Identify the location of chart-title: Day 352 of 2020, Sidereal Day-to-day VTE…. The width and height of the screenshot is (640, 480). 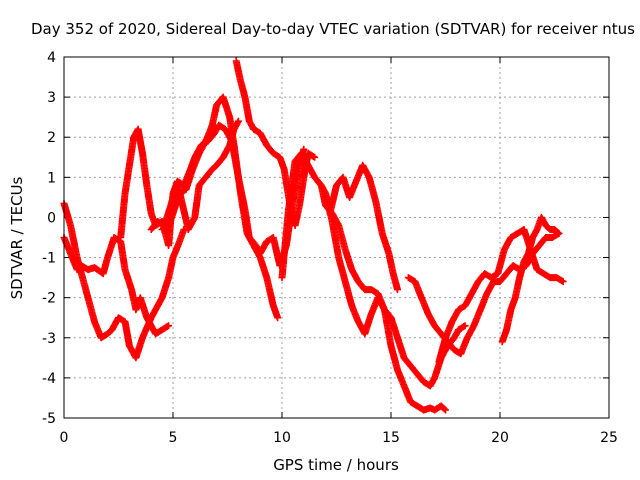
(333, 29).